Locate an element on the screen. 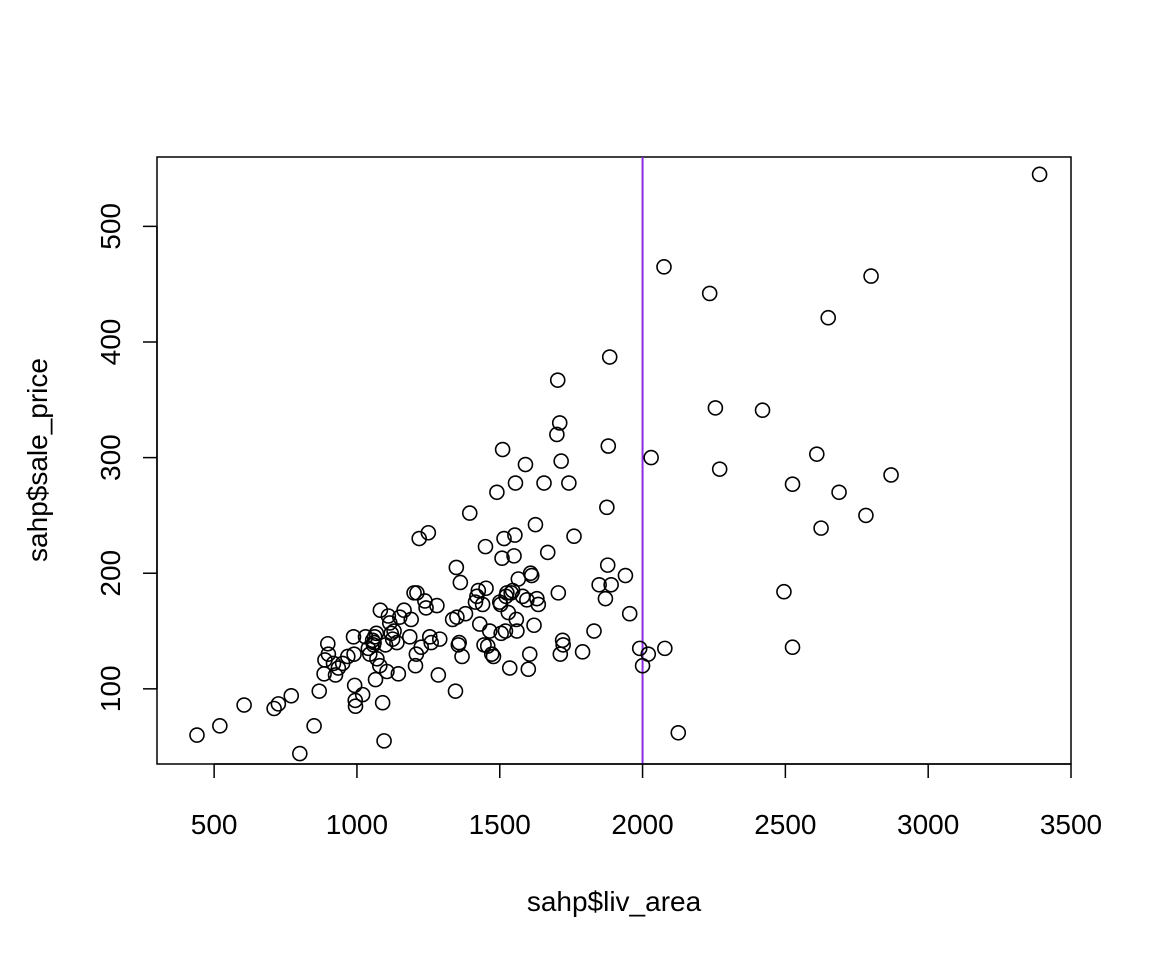 This screenshot has width=1152, height=960. x-tick-label: 3500 is located at coordinates (1071, 824).